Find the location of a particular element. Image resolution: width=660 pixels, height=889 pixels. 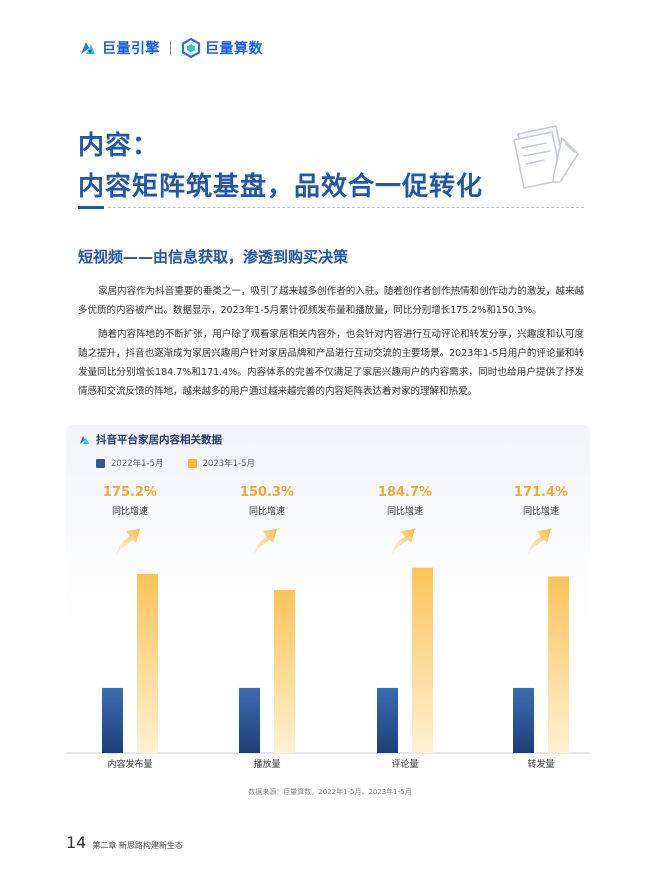

page-footer: 14 第二章 新思路构建新生态 is located at coordinates (124, 842).